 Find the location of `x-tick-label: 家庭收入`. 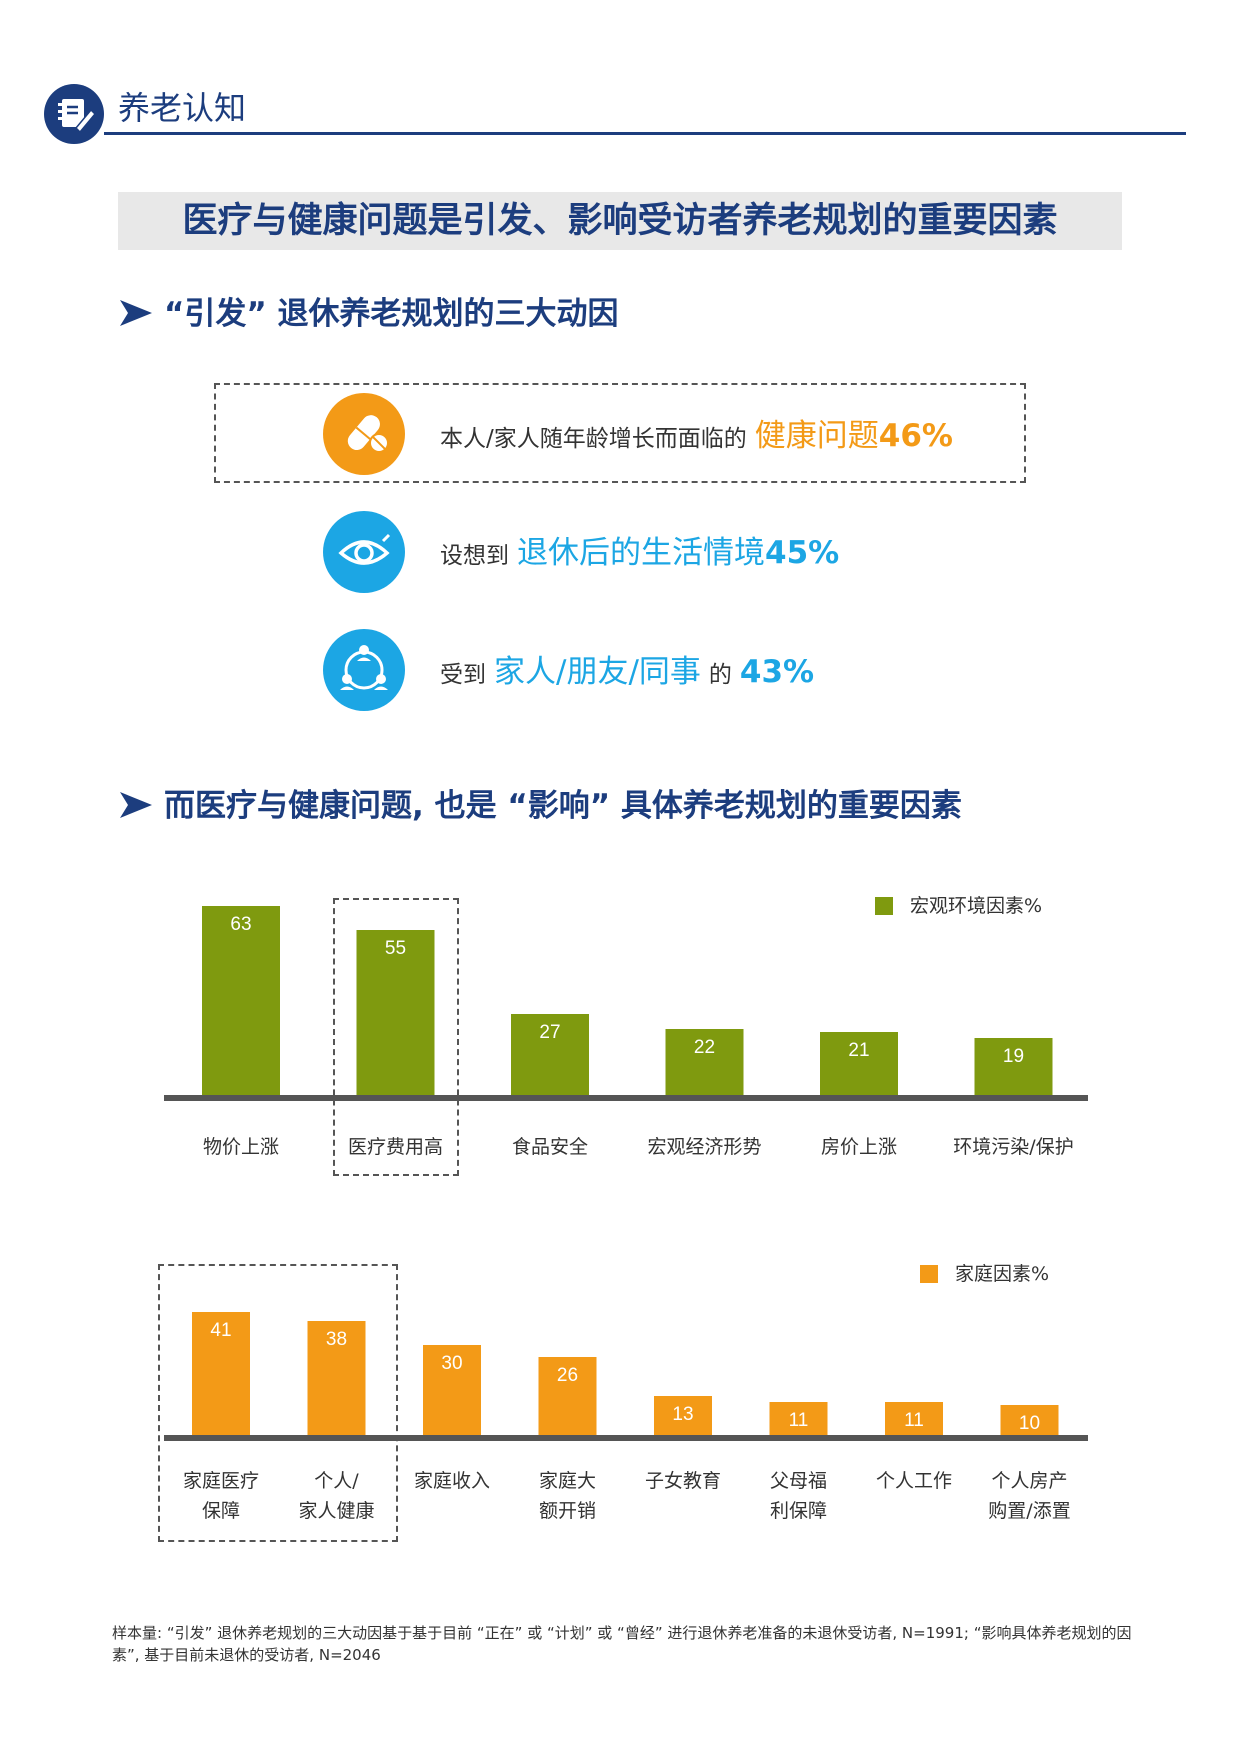

x-tick-label: 家庭收入 is located at coordinates (452, 1481).